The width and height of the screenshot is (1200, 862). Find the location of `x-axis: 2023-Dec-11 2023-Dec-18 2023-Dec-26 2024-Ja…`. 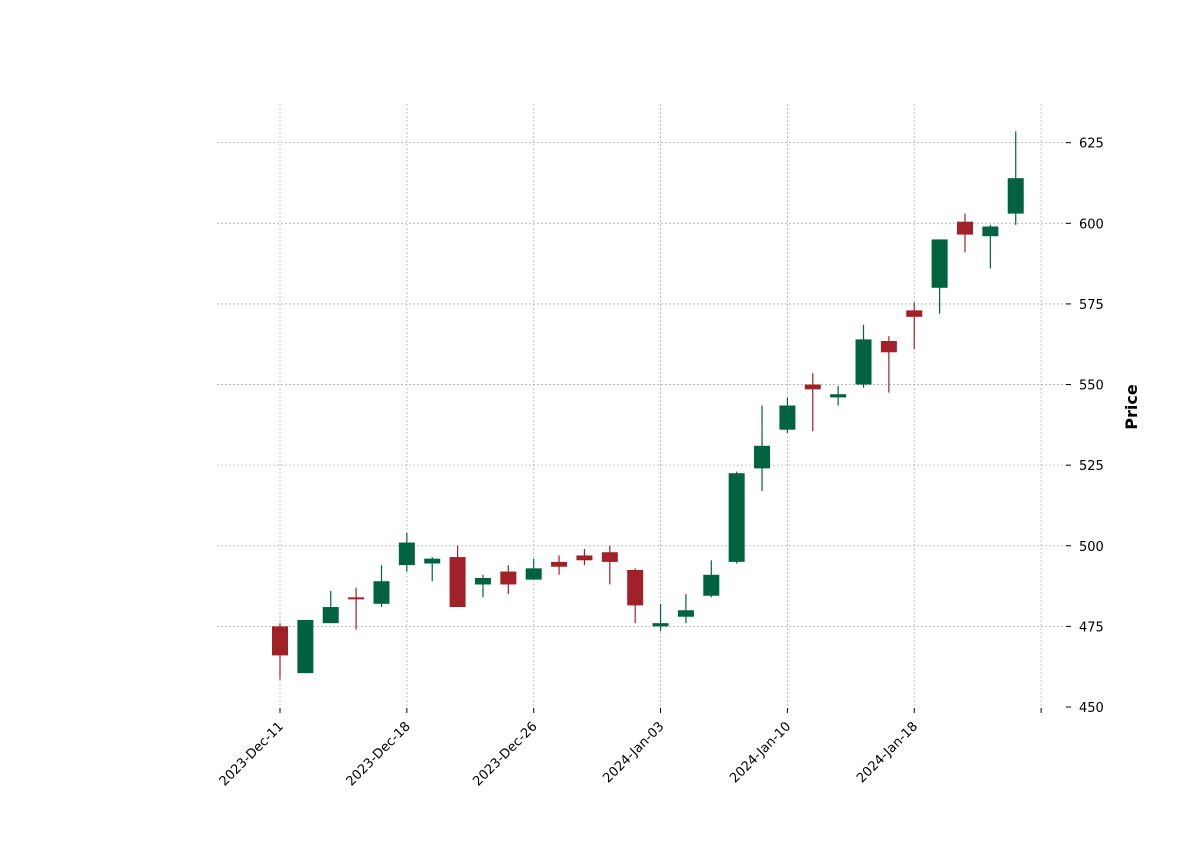

x-axis: 2023-Dec-11 2023-Dec-18 2023-Dec-26 2024-Ja… is located at coordinates (629, 748).